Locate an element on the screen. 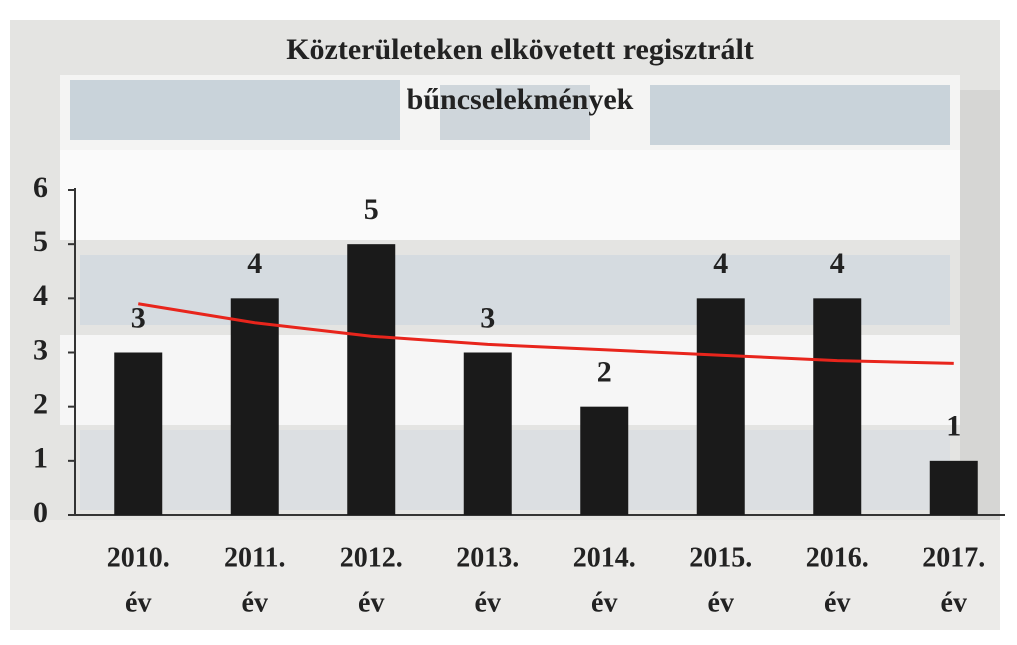 This screenshot has height=645, width=1017. x-tick-label: 2011. is located at coordinates (254, 557).